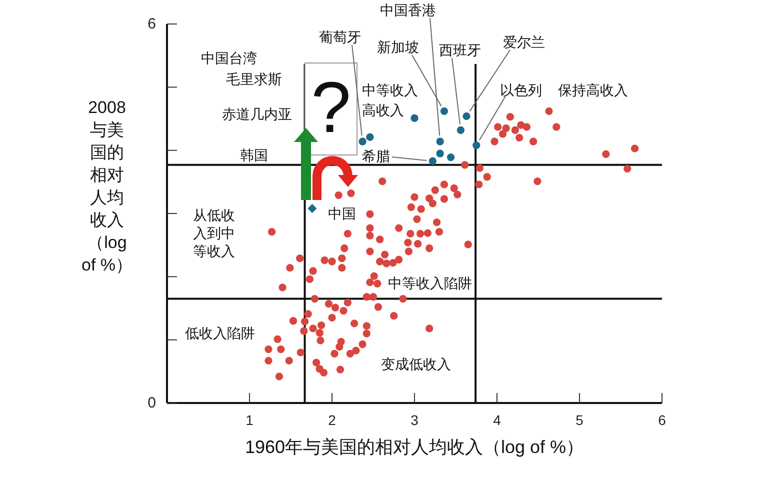  I want to click on annotation: 低收入陷阱, so click(220, 333).